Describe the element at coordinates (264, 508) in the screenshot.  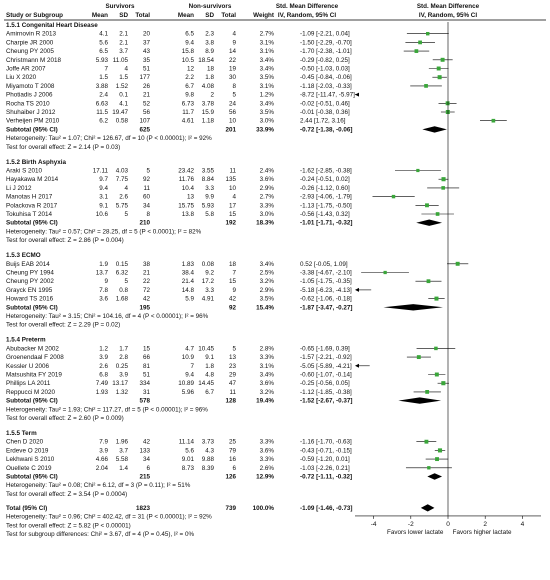
I see `total-weight: 100.0%` at that location.